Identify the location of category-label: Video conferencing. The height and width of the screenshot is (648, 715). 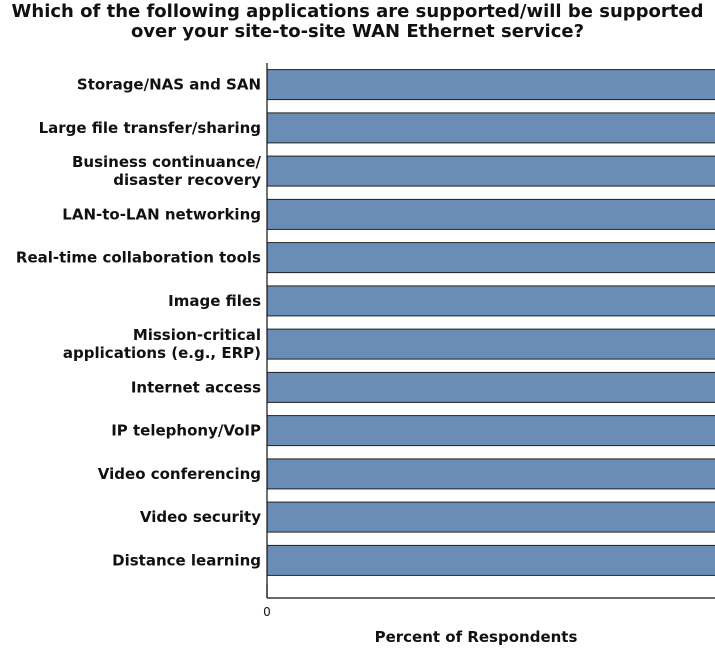
(179, 474).